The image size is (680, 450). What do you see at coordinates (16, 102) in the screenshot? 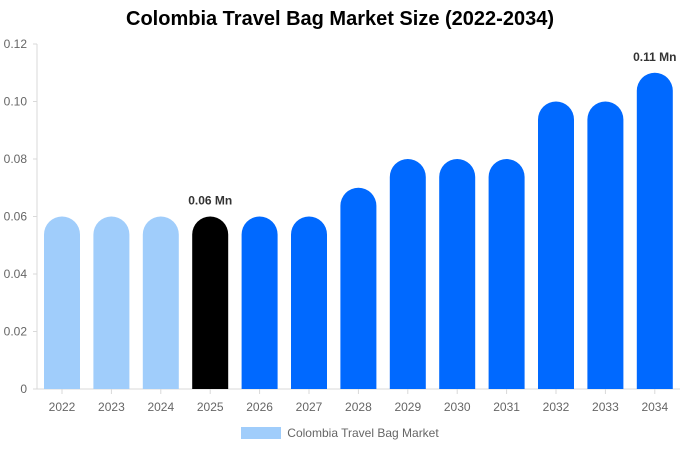
I see `y-tick-label: 0.10` at bounding box center [16, 102].